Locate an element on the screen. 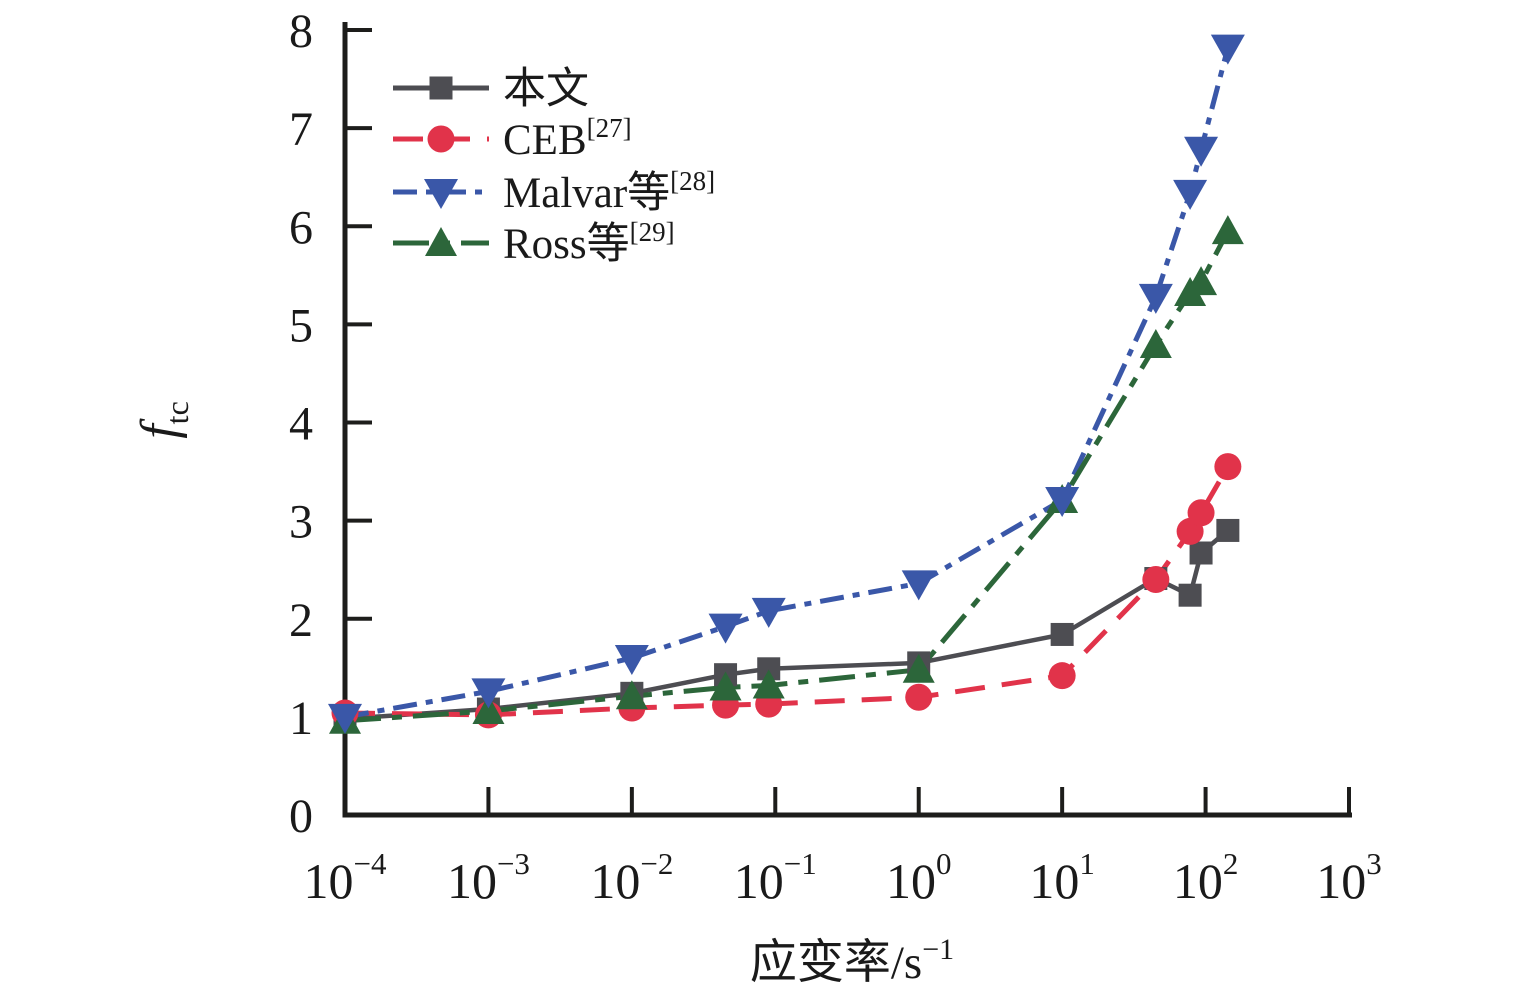  y-tick-label: 0 is located at coordinates (301, 816).